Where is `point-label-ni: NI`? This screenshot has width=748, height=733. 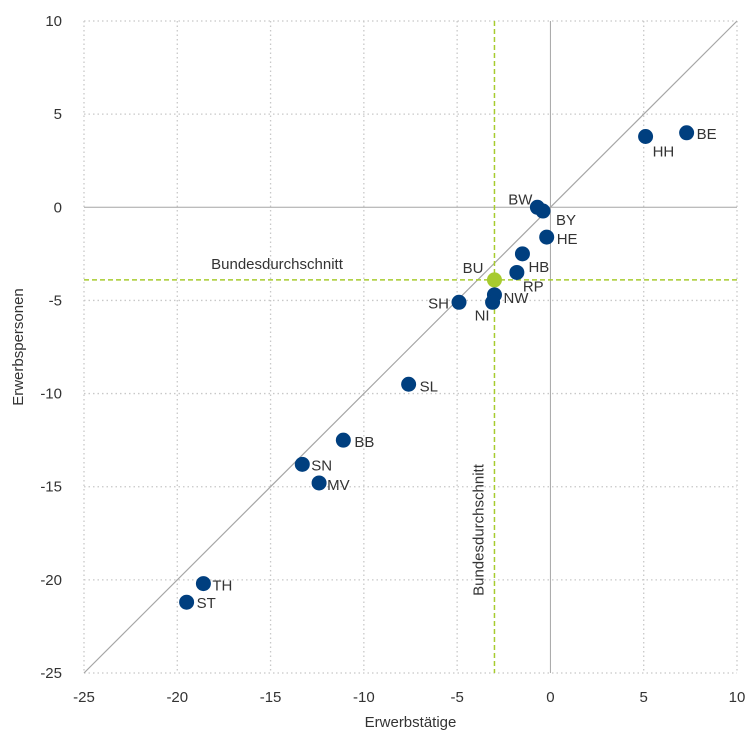 point-label-ni: NI is located at coordinates (482, 315).